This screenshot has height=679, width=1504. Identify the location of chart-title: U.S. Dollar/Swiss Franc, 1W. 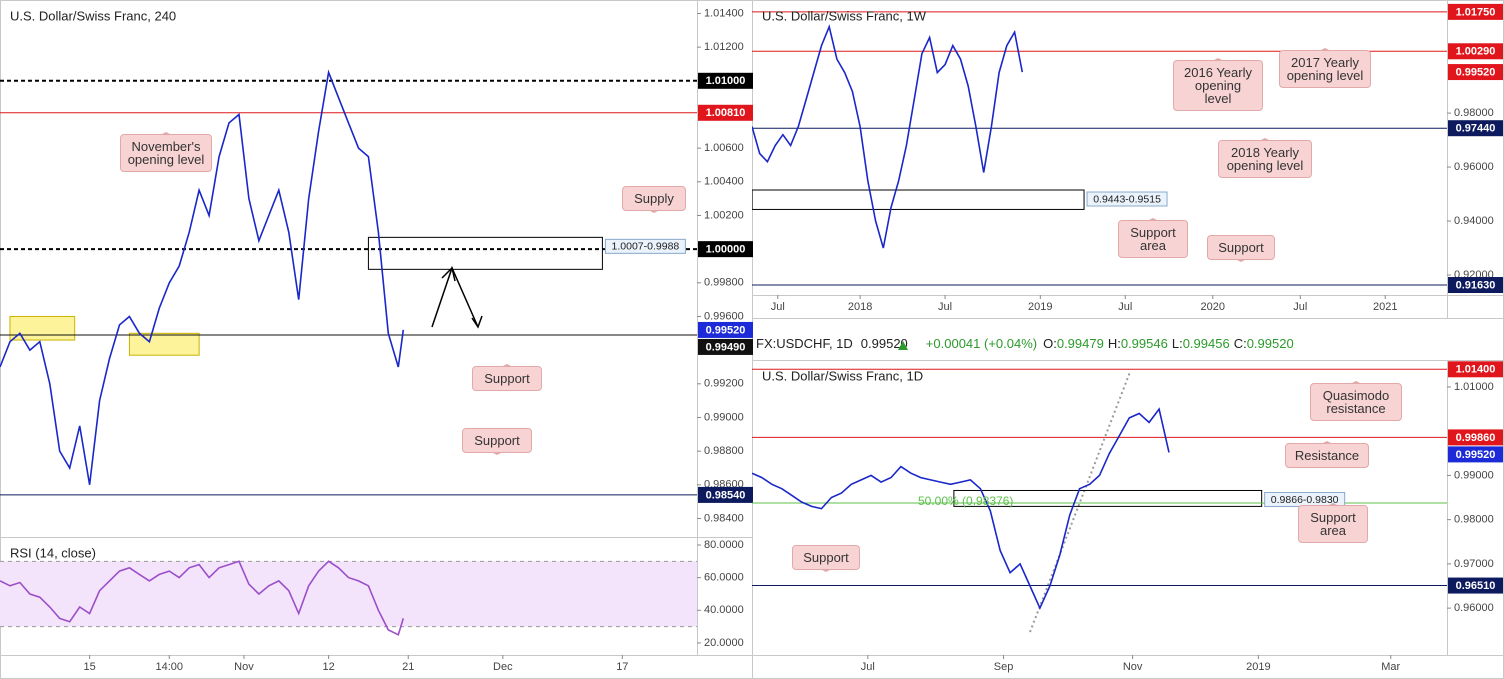
(844, 15).